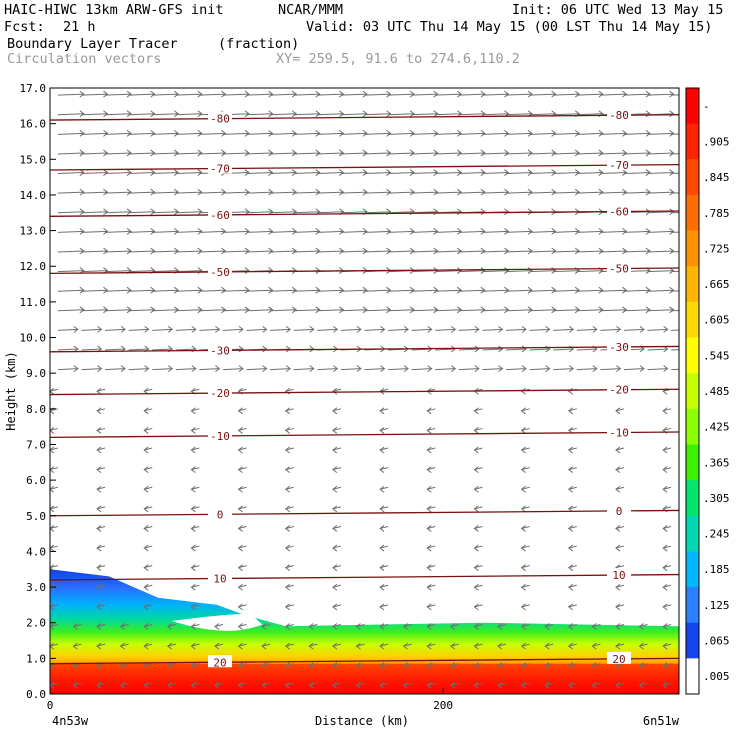  I want to click on vector-name: Circulation vectors, so click(84, 59).